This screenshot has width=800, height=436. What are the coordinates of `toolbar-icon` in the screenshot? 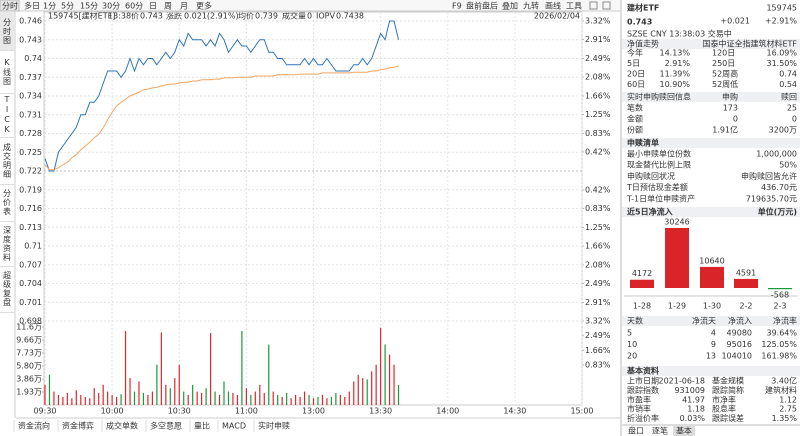 It's located at (593, 5).